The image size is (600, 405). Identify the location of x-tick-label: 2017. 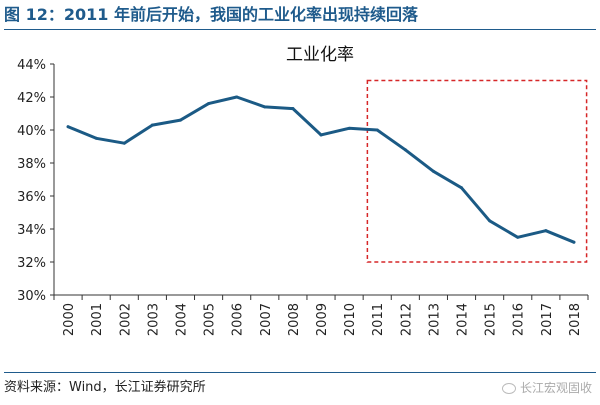
(547, 319).